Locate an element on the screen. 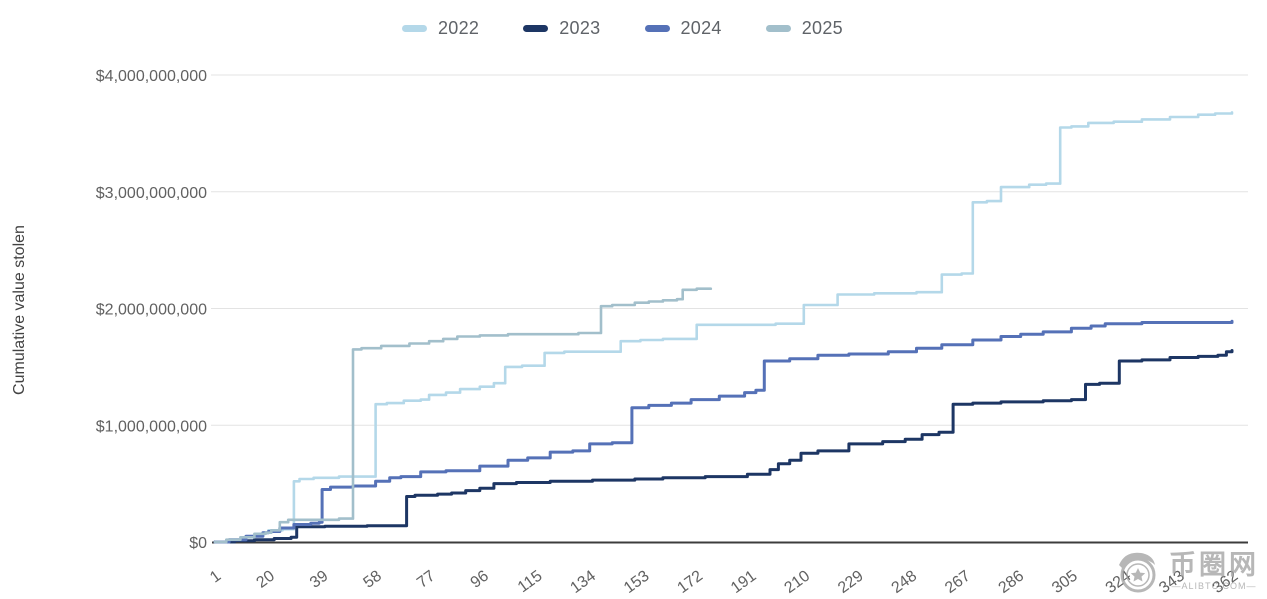 The height and width of the screenshot is (599, 1267). legend-swatch-2022 is located at coordinates (414, 28).